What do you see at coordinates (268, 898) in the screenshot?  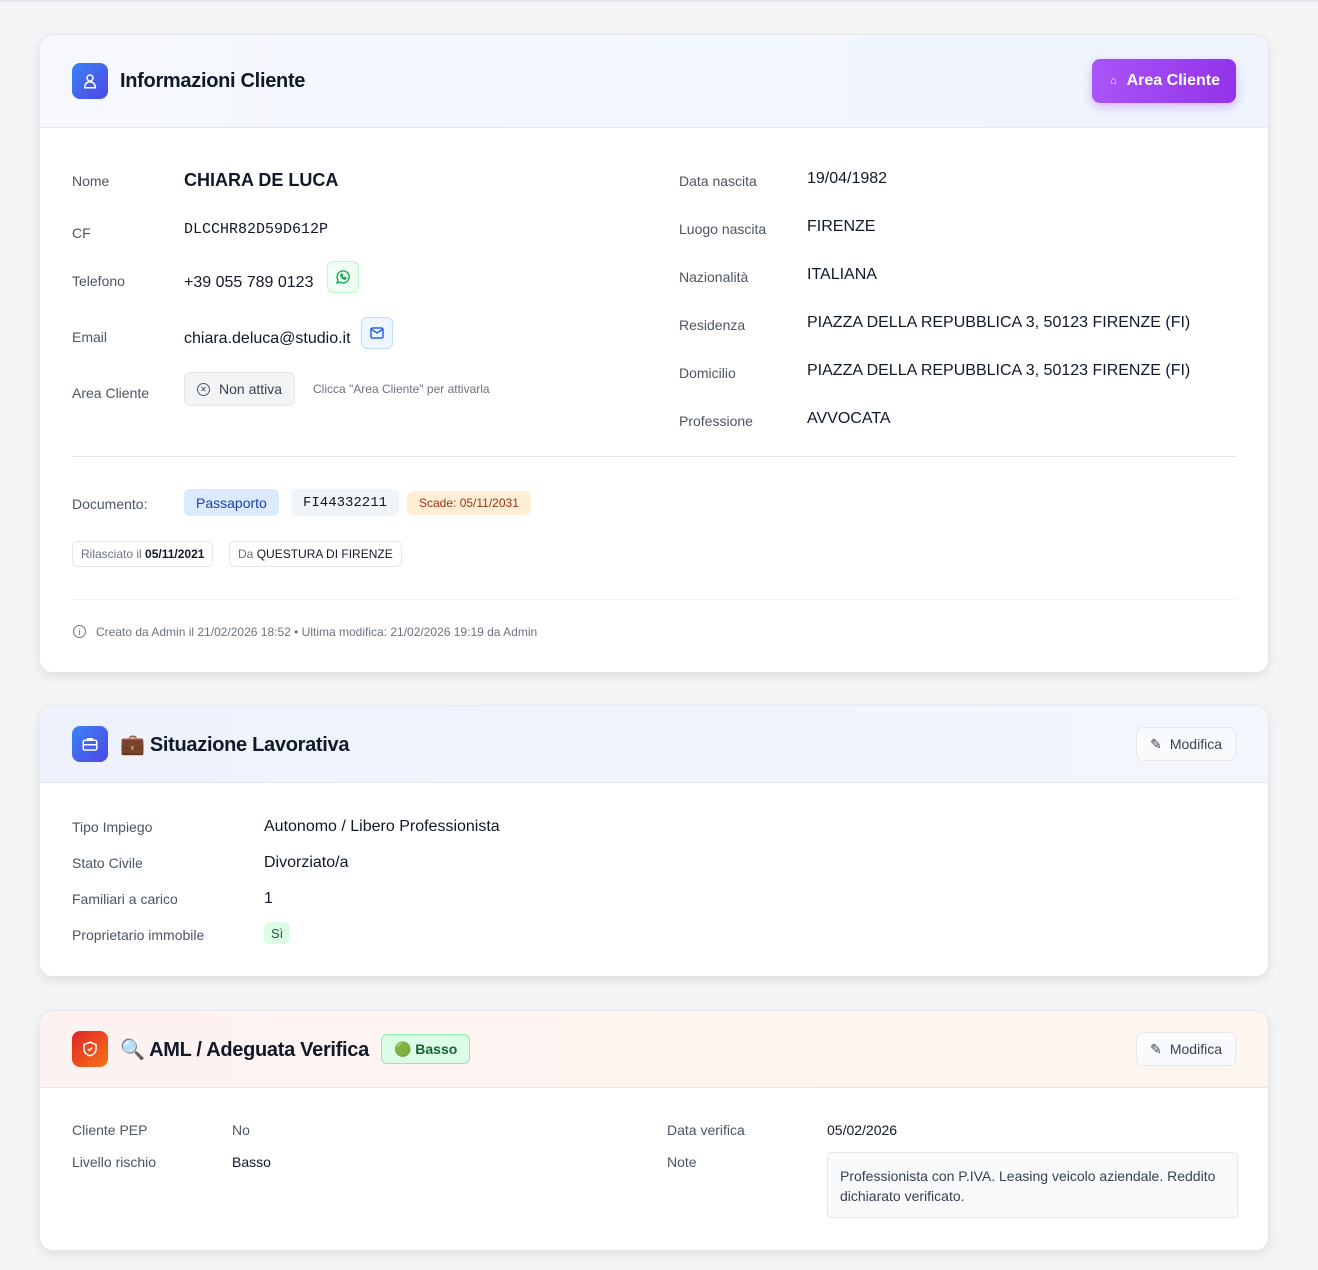 I see `field-value: 1` at bounding box center [268, 898].